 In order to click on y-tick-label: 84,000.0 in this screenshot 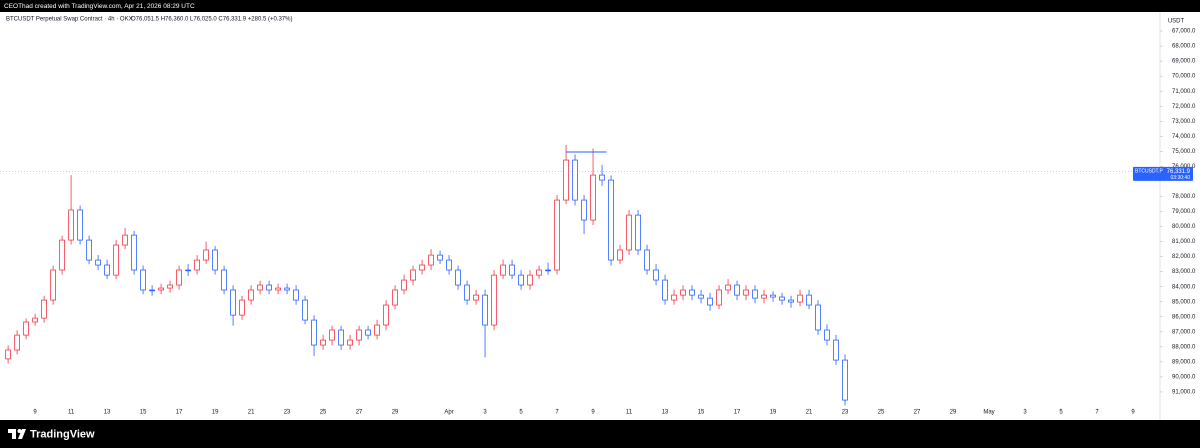, I will do `click(1184, 287)`.